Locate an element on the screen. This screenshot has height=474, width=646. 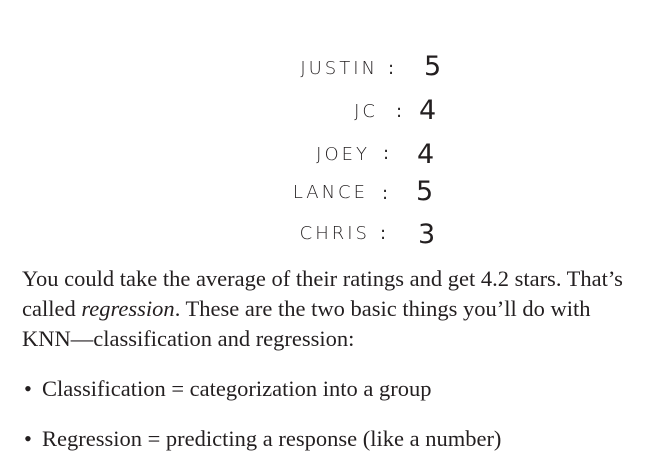
rating-row: LANCE : 5 is located at coordinates (323, 196).